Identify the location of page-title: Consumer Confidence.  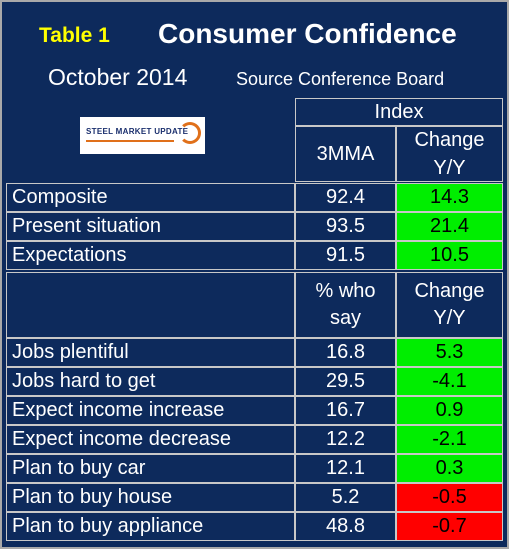
(307, 33).